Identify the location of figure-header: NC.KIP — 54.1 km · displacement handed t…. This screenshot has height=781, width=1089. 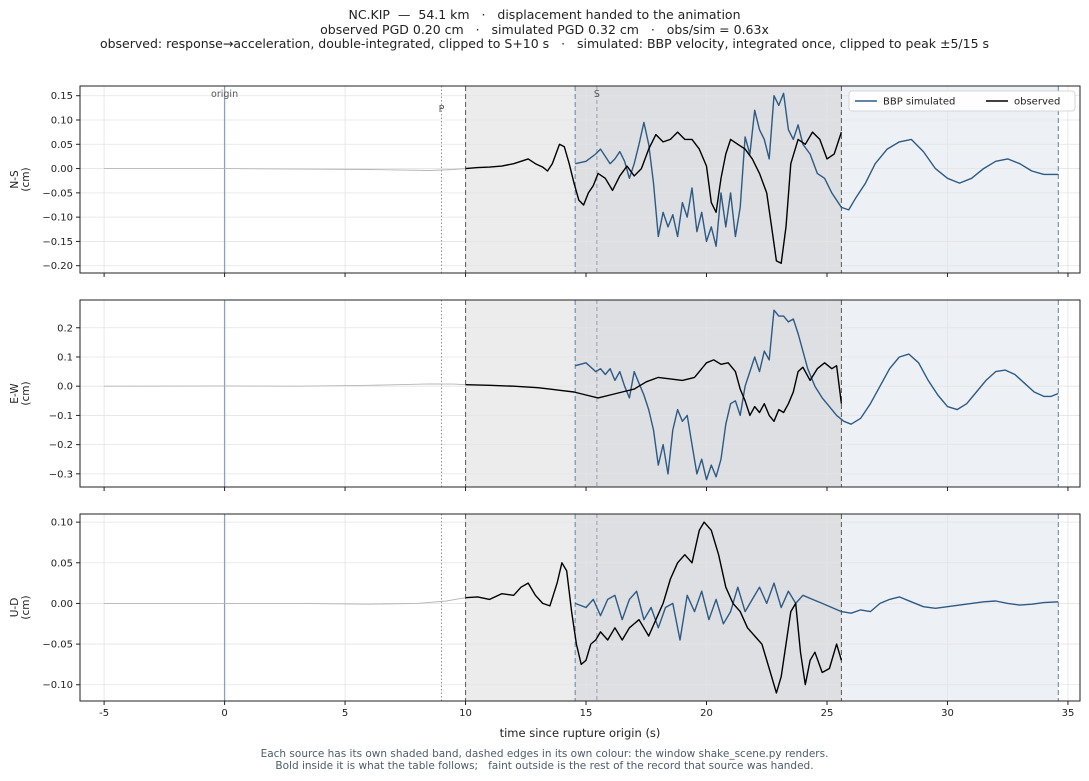
(544, 29).